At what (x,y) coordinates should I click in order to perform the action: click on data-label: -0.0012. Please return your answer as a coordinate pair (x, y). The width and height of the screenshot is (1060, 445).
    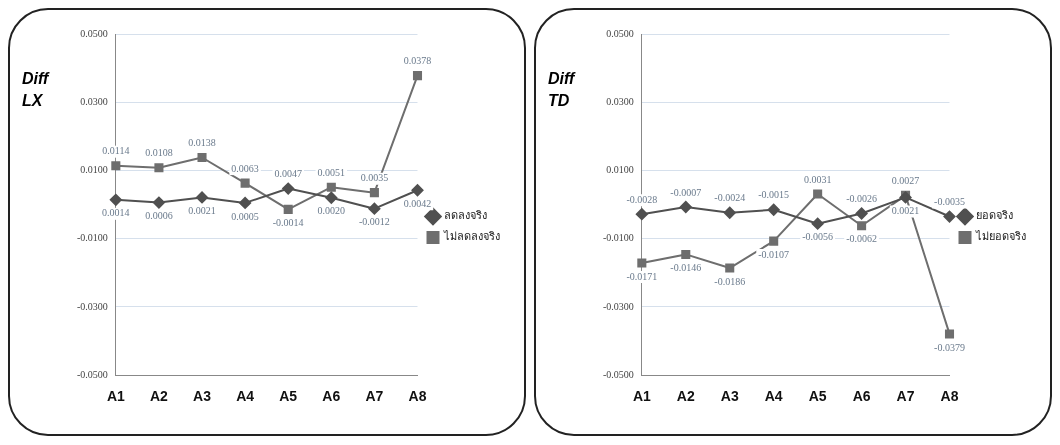
    Looking at the image, I should click on (374, 222).